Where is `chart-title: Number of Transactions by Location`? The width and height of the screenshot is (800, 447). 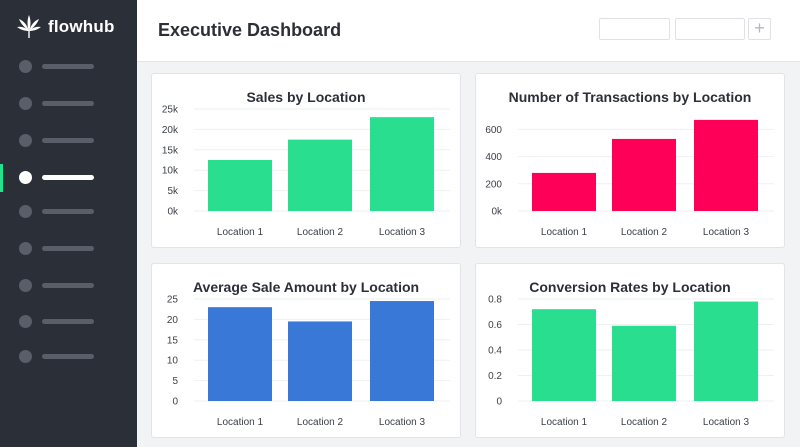 chart-title: Number of Transactions by Location is located at coordinates (630, 97).